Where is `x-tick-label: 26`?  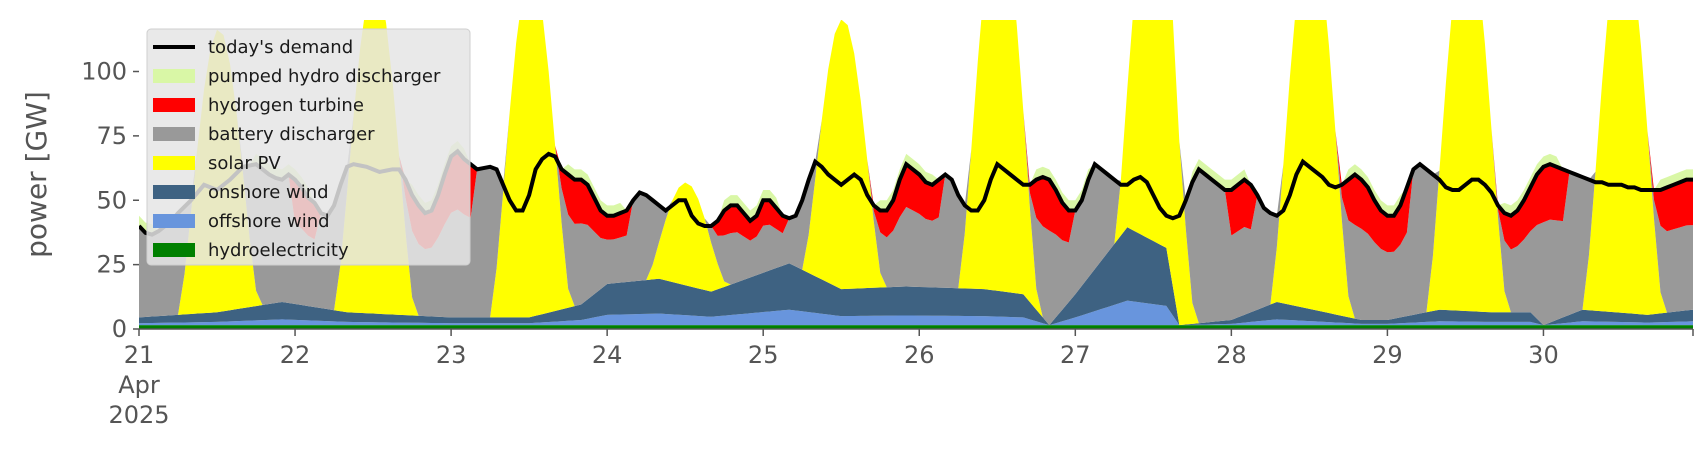
x-tick-label: 26 is located at coordinates (919, 355).